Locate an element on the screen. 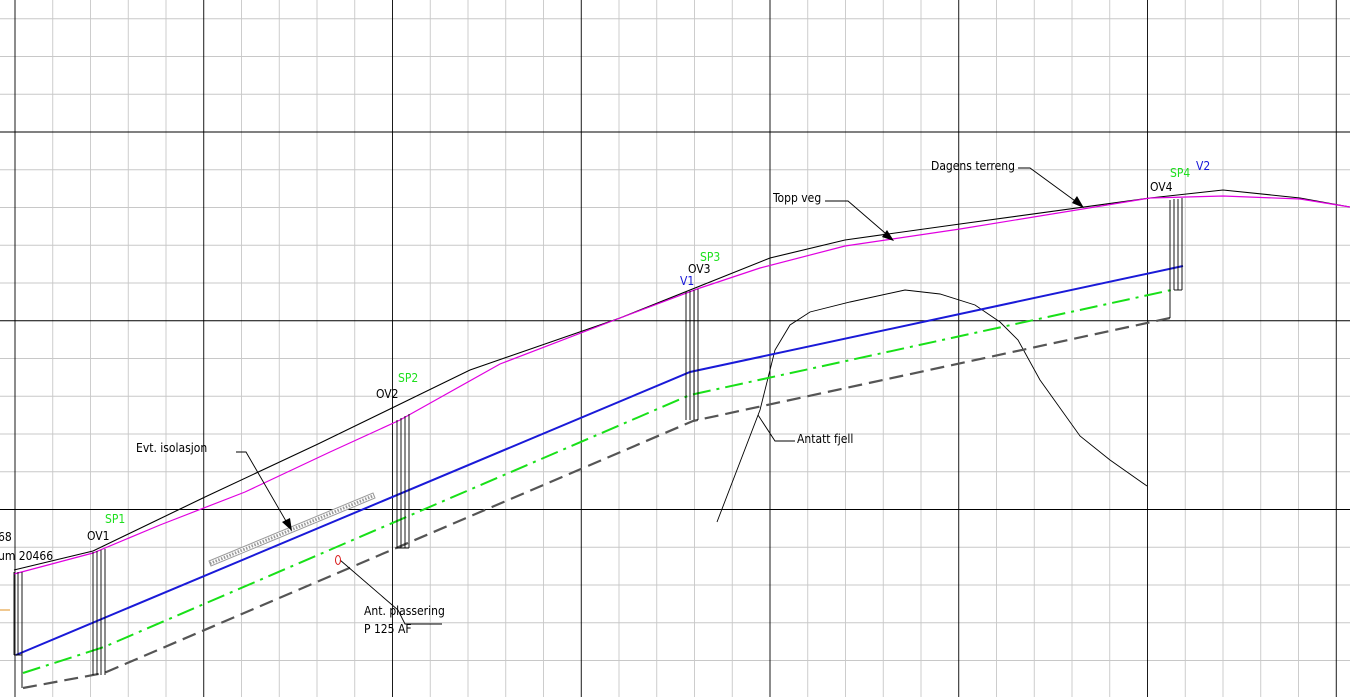 The image size is (1350, 697). manhole-ov2 is located at coordinates (403, 481).